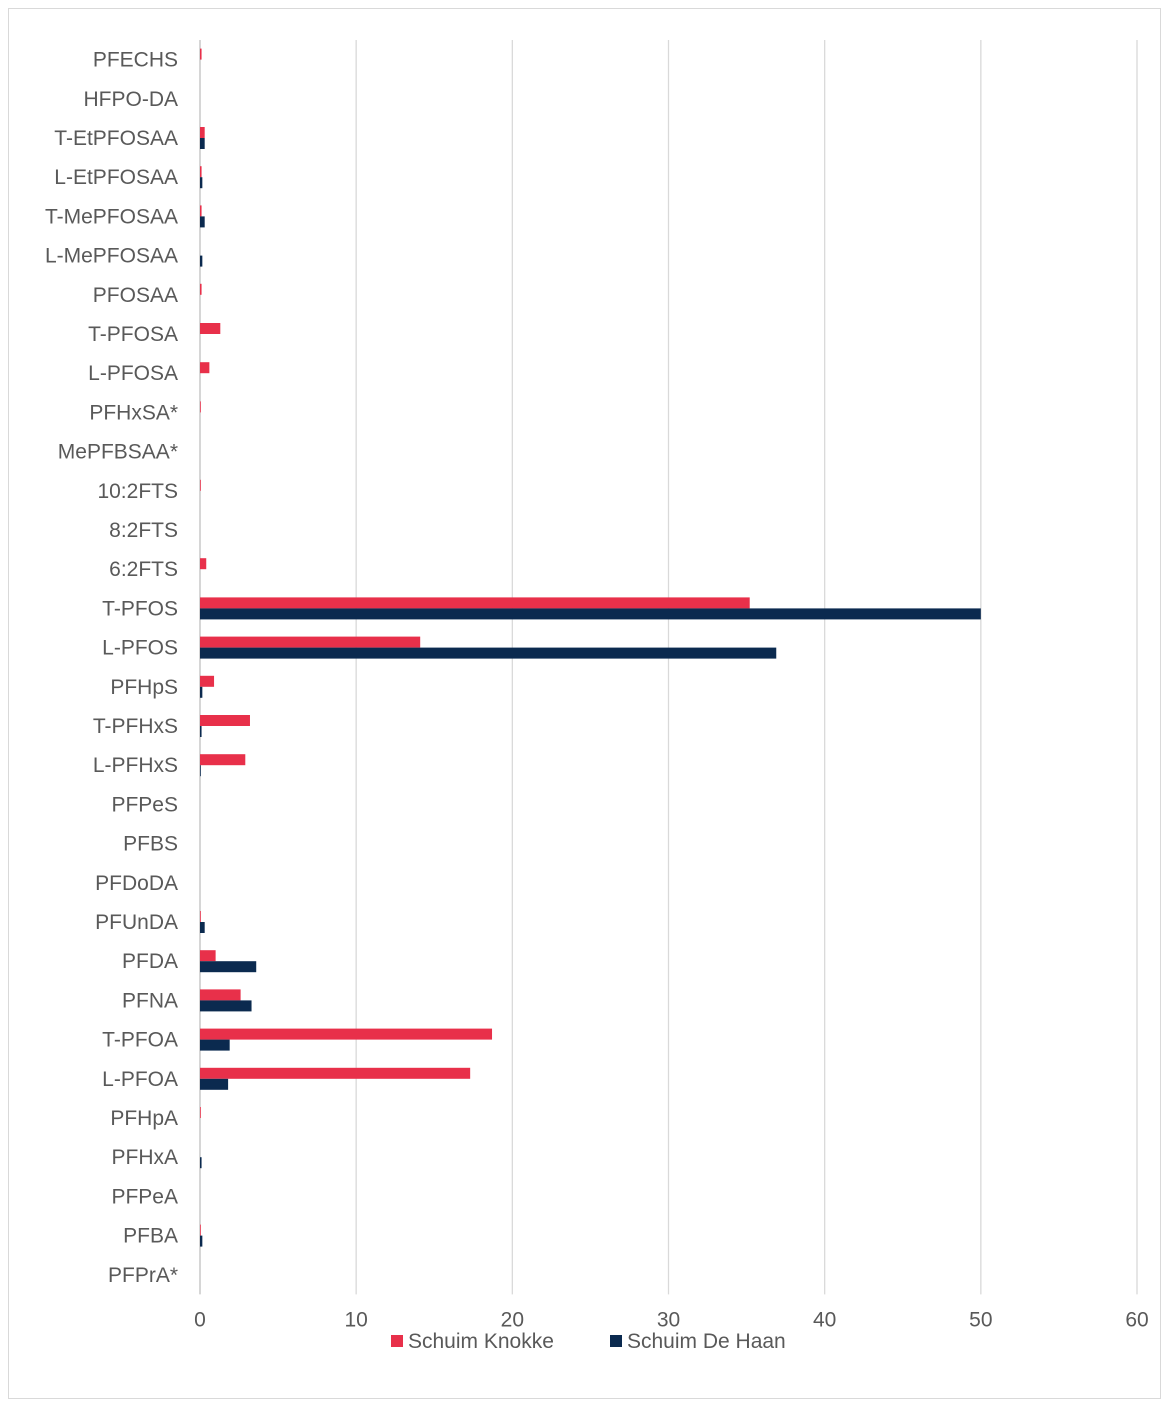 This screenshot has width=1169, height=1407. What do you see at coordinates (140, 1079) in the screenshot?
I see `category-label-l-pfoa: L-PFOA` at bounding box center [140, 1079].